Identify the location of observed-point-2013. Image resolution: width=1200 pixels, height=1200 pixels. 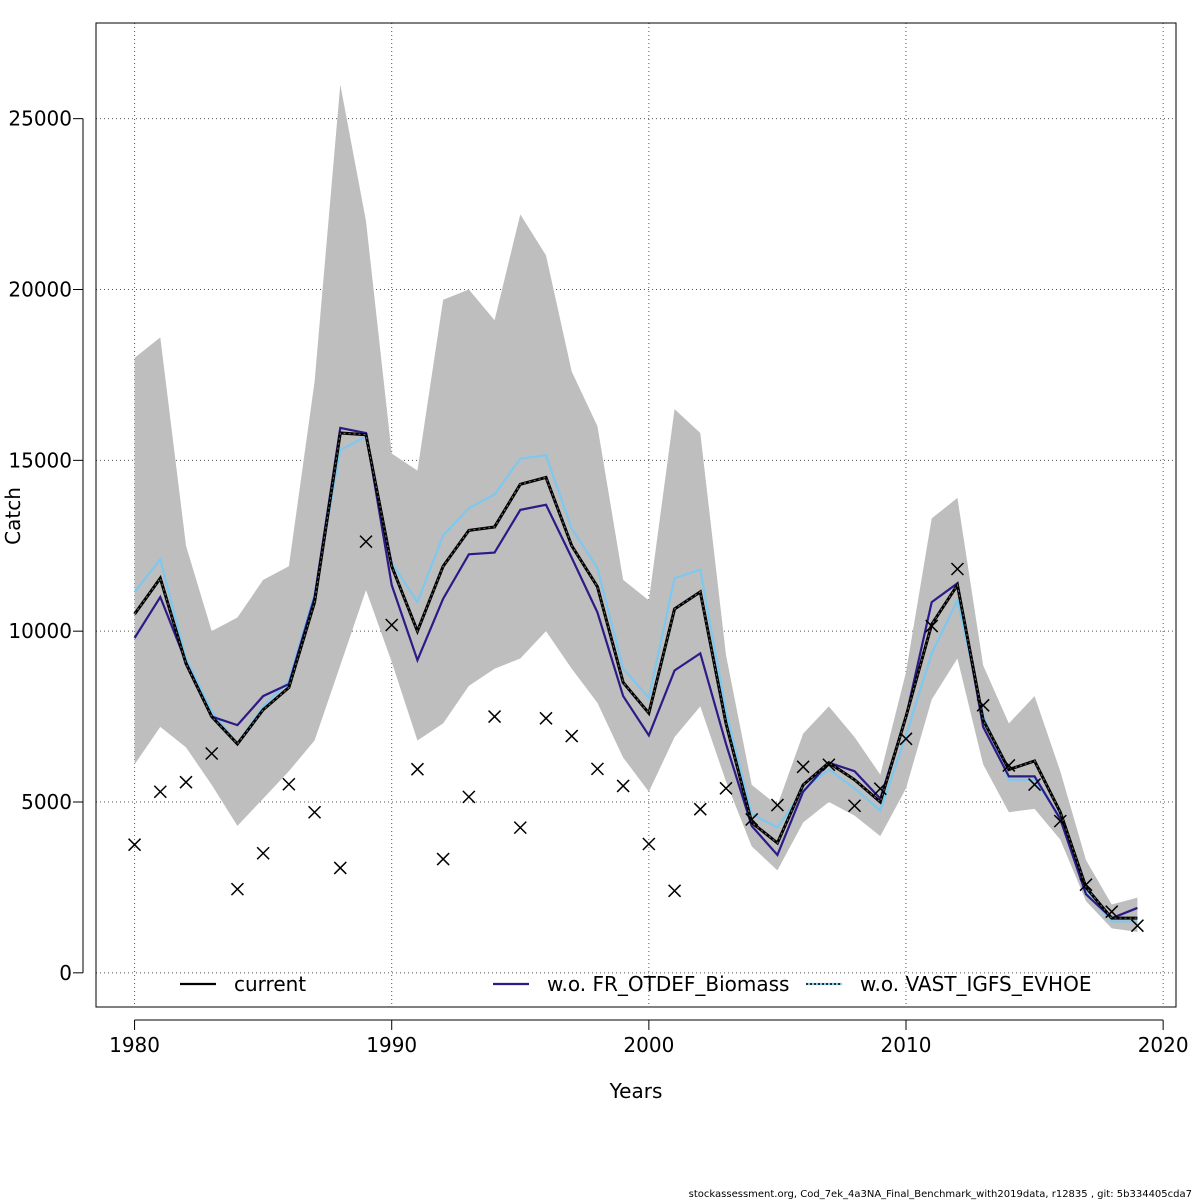
(983, 705).